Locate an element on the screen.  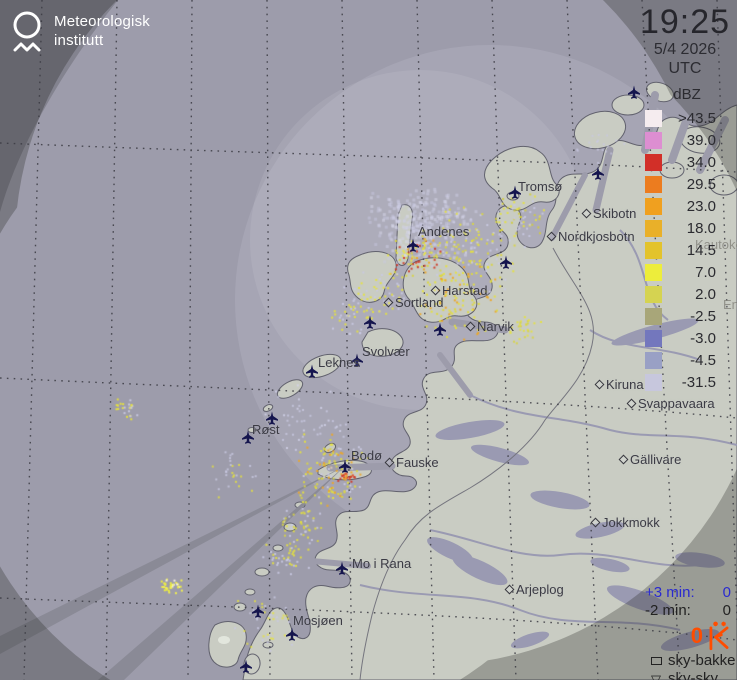
legend-value: 29.5 is located at coordinates (701, 184).